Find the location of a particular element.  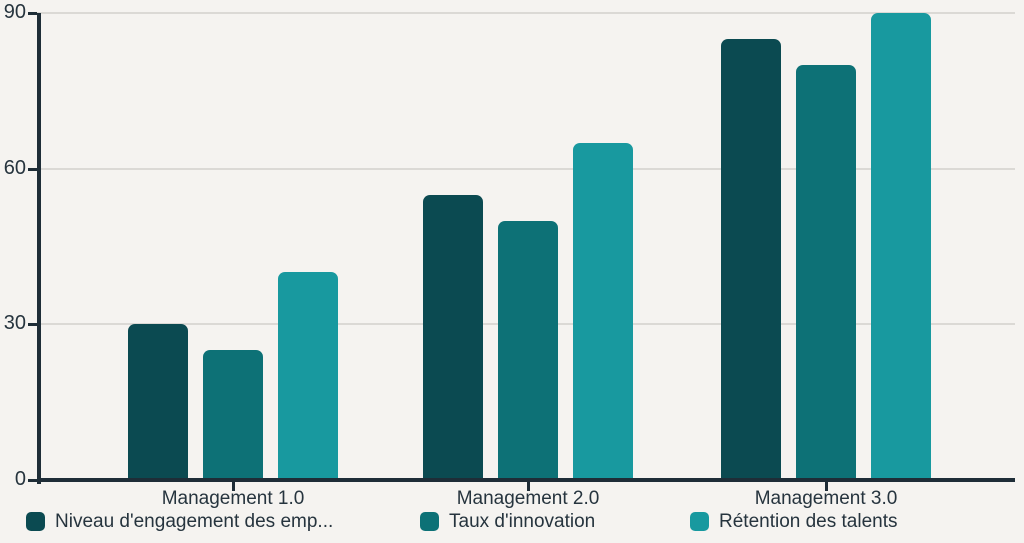

bar-series3-cat2 is located at coordinates (603, 311).